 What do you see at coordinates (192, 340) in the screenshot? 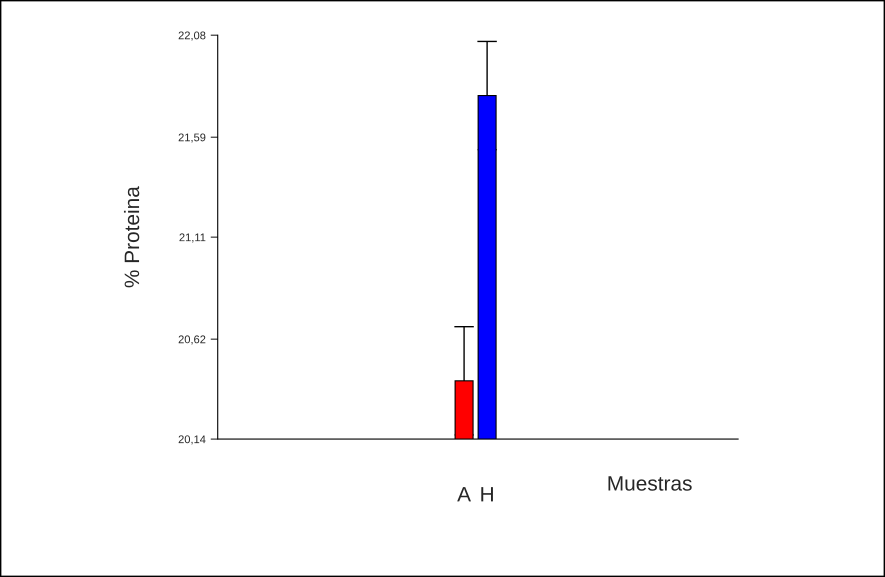
I see `y-tick-label: 20,62` at bounding box center [192, 340].